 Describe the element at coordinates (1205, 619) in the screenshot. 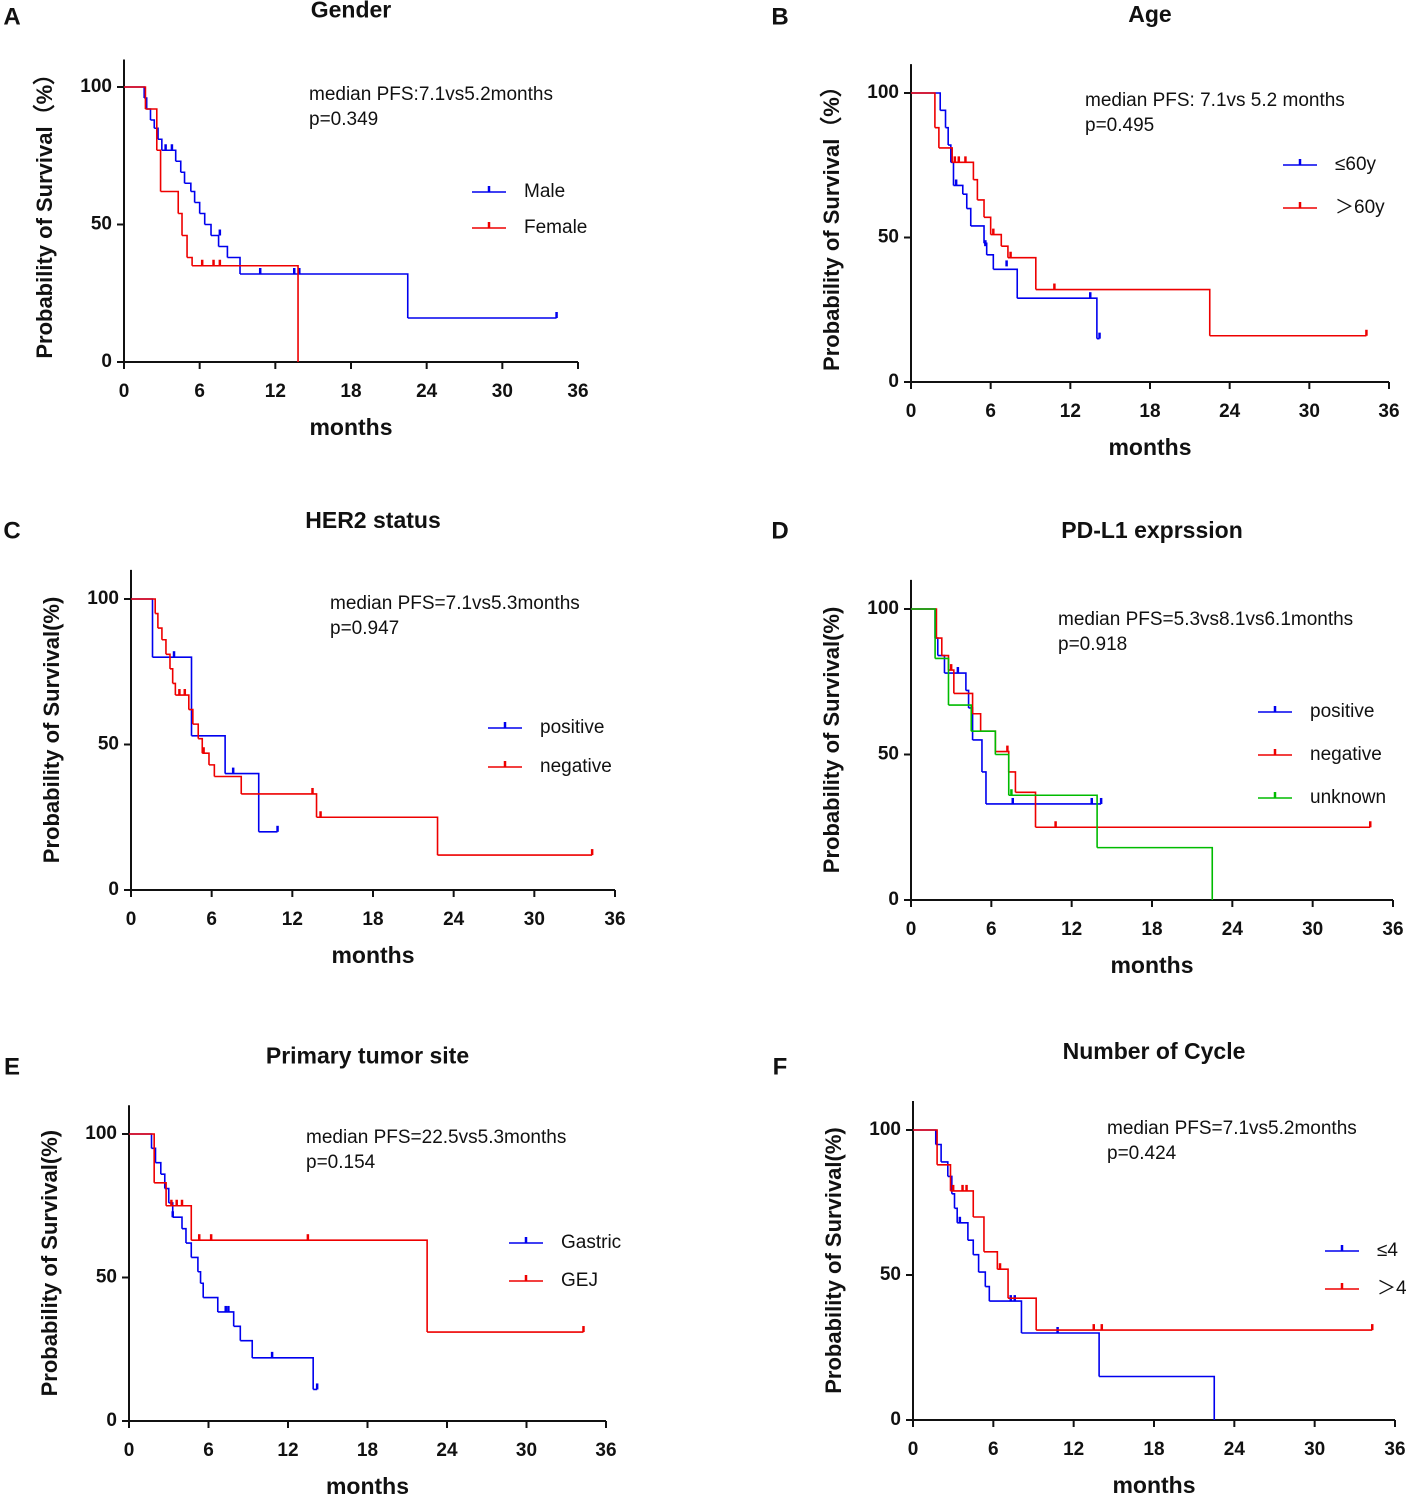

I see `annotation: median PFS=5.3vs8.1vs6.1months` at that location.